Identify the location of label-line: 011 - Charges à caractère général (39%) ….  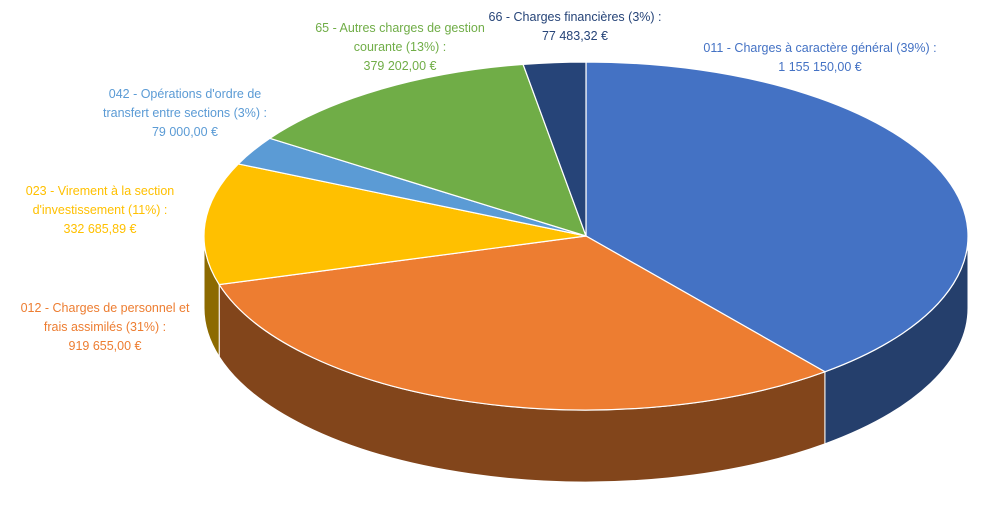
(819, 48).